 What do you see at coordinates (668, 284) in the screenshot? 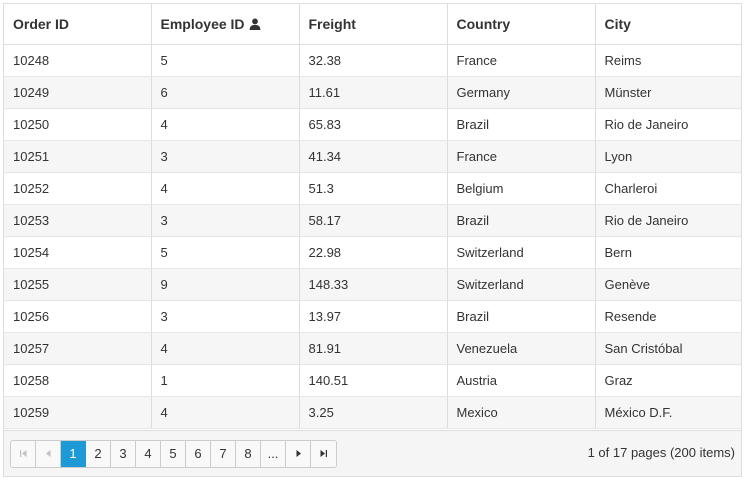
I see `city-cell: Genève` at bounding box center [668, 284].